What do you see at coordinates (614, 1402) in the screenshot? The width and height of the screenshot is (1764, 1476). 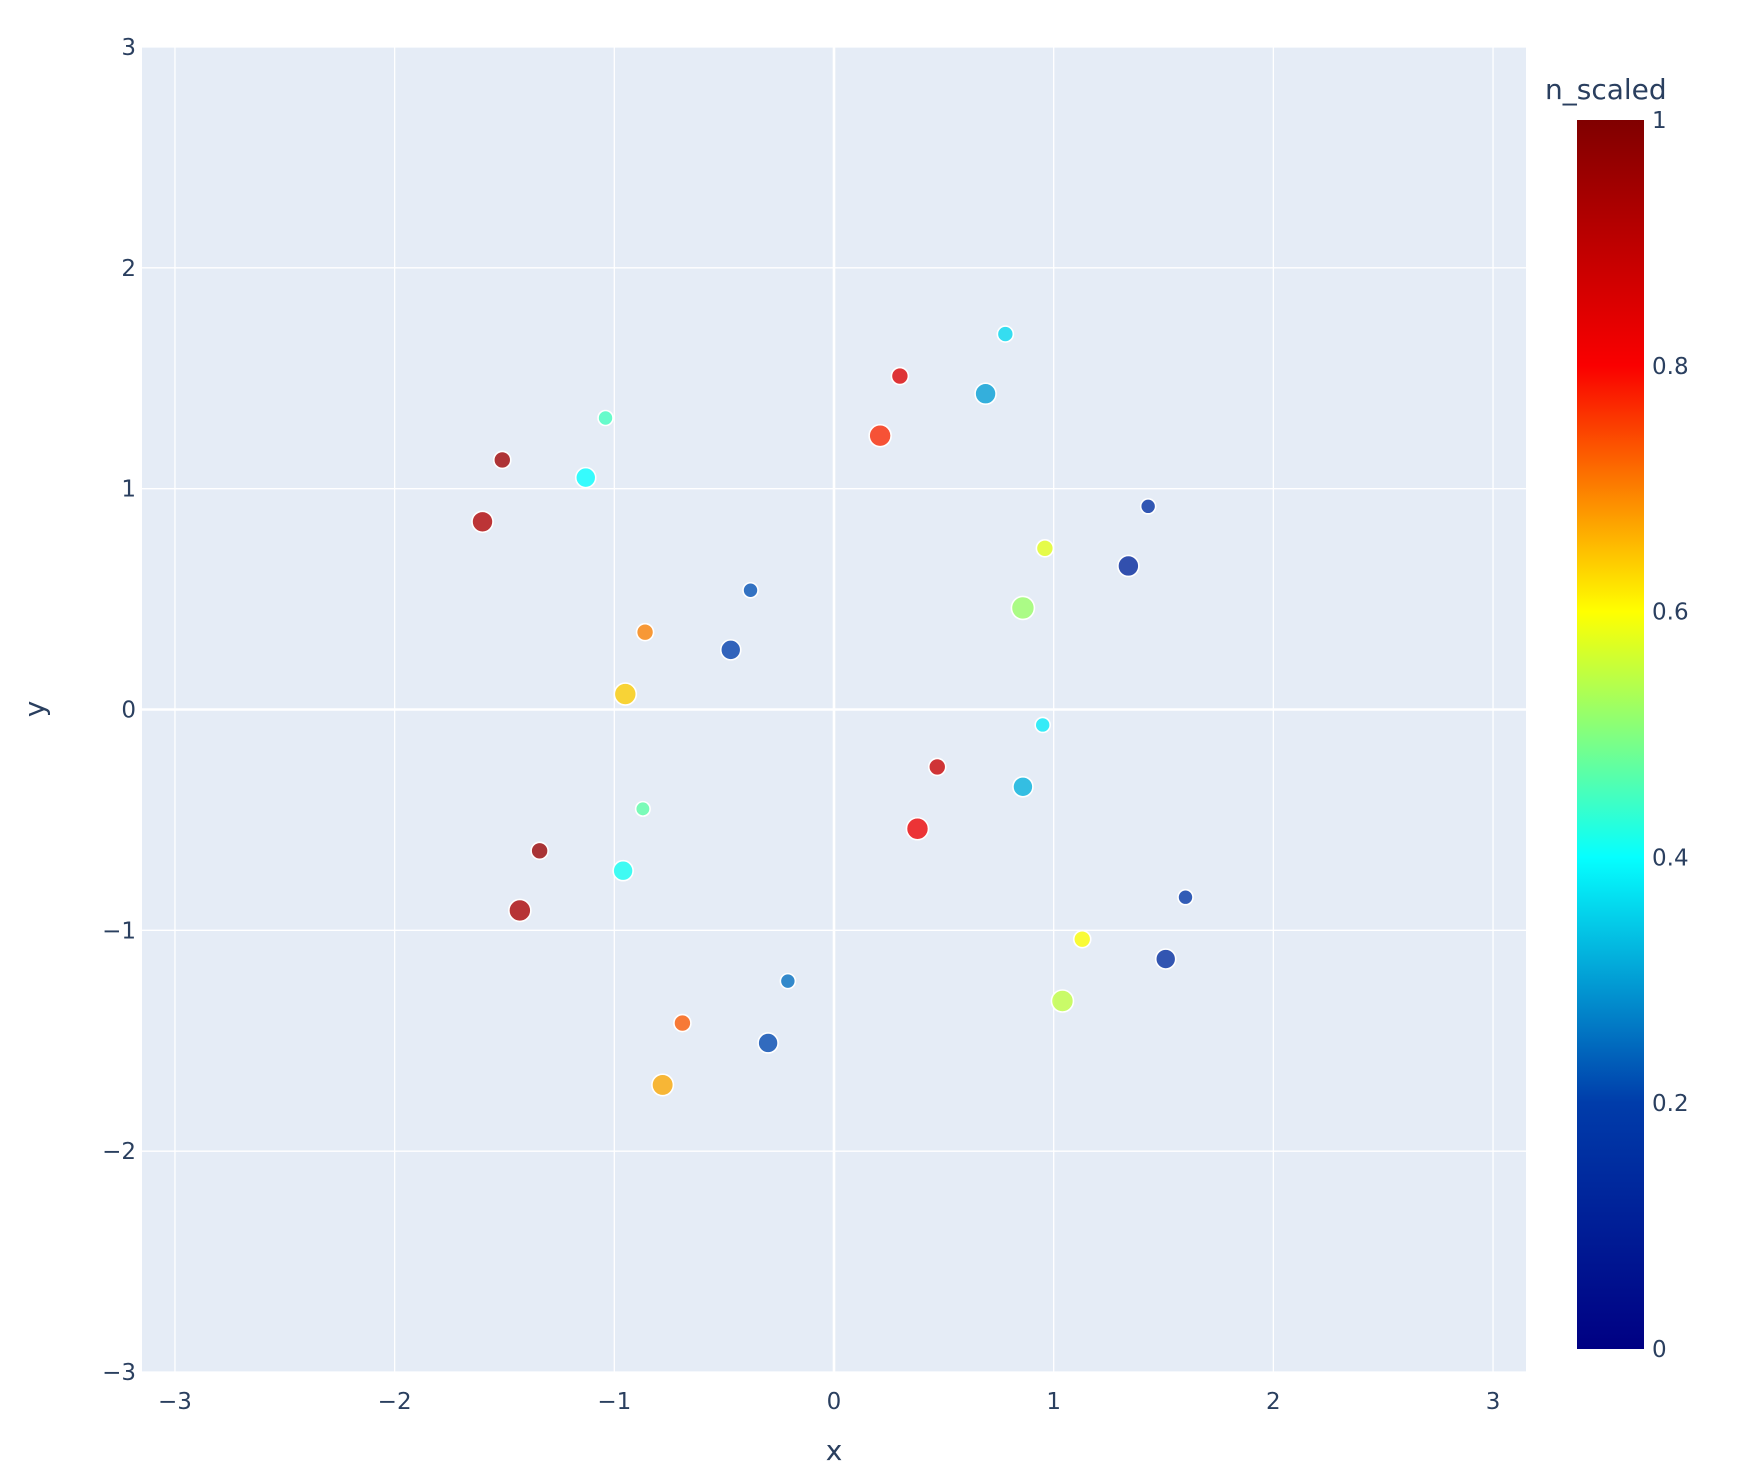 I see `x-tick-label: −1` at bounding box center [614, 1402].